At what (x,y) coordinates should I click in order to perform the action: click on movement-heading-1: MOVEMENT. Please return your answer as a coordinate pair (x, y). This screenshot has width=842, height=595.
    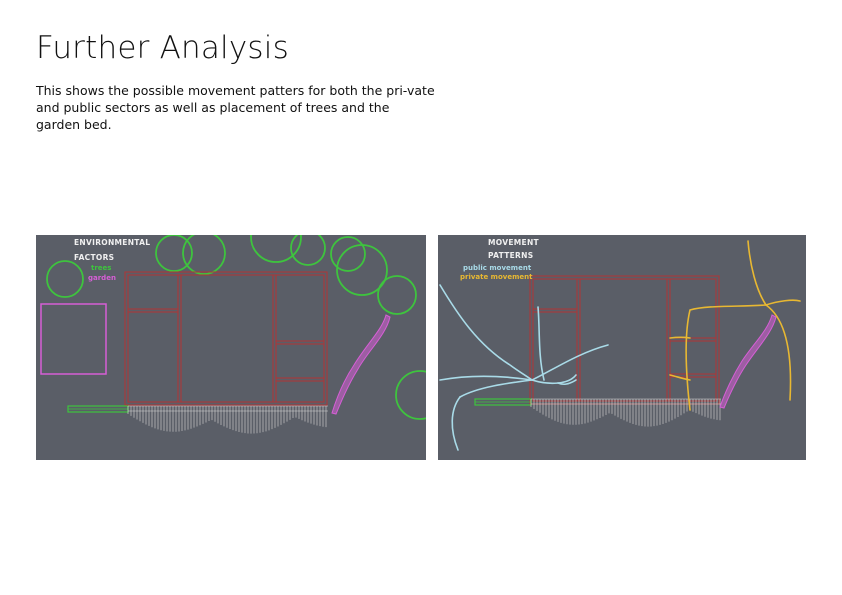
    Looking at the image, I should click on (513, 242).